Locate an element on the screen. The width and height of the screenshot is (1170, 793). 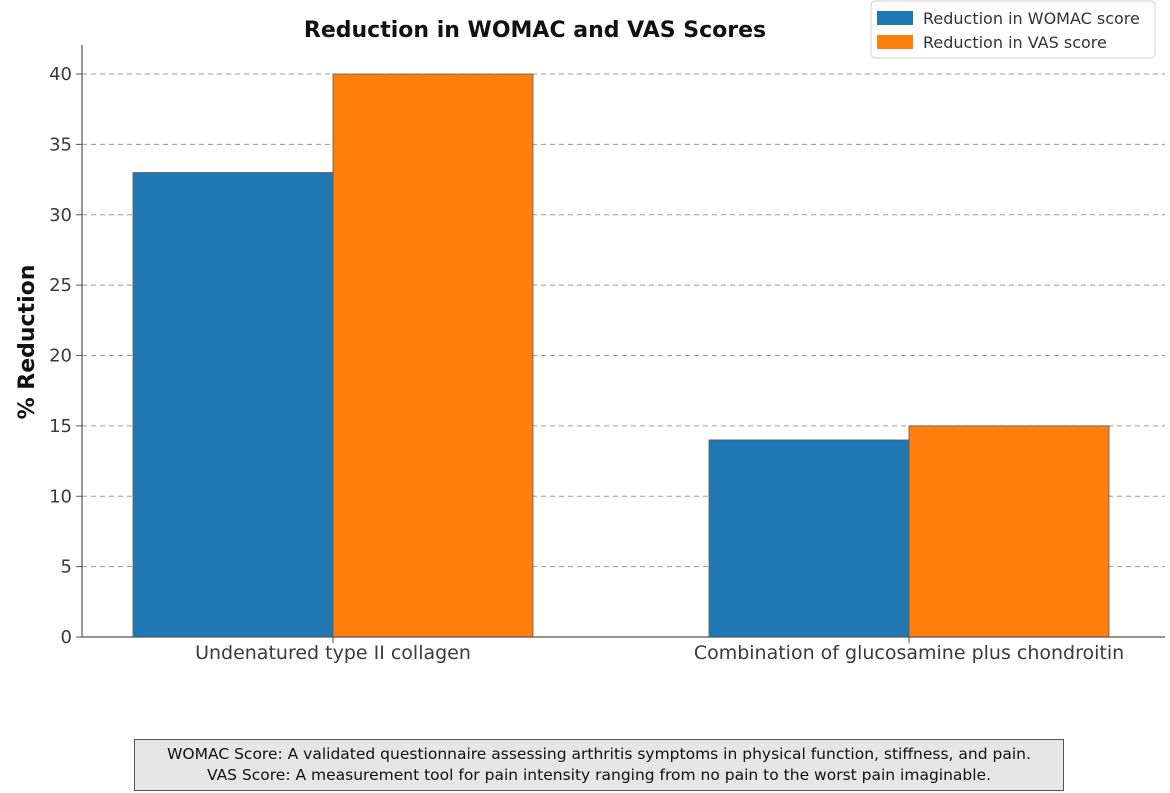
x-tick-label: Undenatured type II collagen is located at coordinates (333, 653).